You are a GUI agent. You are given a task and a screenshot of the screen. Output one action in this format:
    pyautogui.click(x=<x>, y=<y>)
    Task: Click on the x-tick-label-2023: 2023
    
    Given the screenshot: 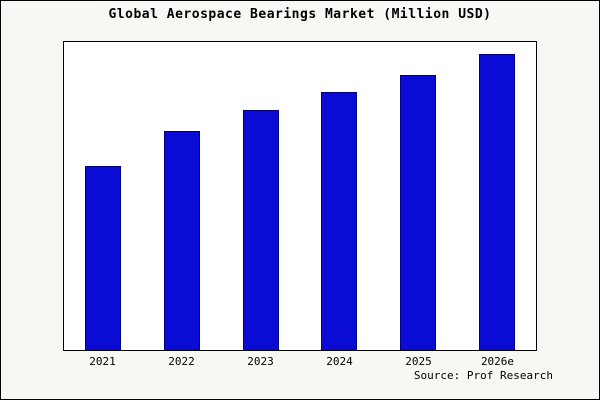 What is the action you would take?
    pyautogui.click(x=260, y=361)
    